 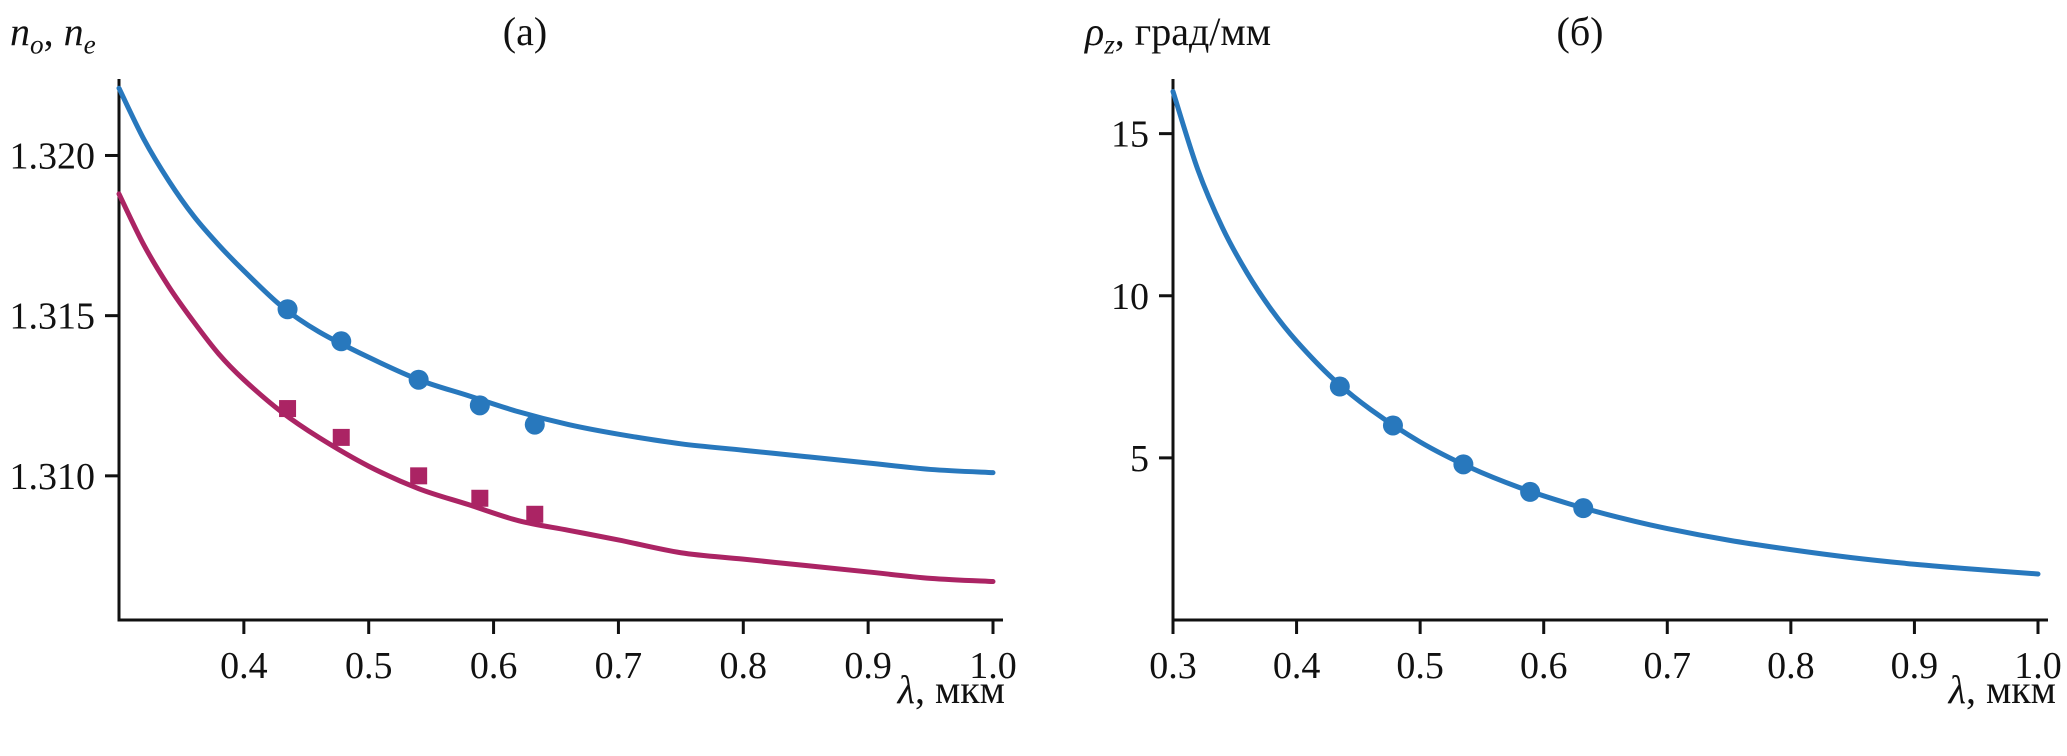 I want to click on panel-a-y-axis-label: no, ne, so click(x=53, y=34).